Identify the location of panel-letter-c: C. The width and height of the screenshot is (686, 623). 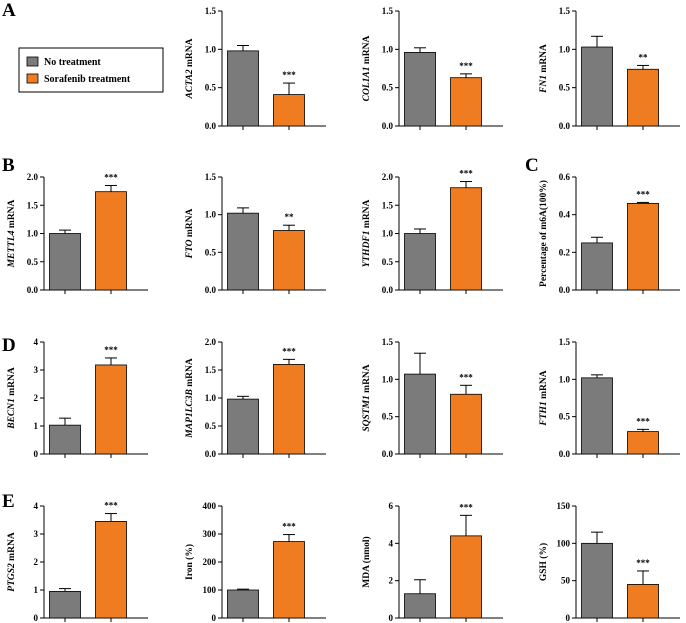
(532, 165).